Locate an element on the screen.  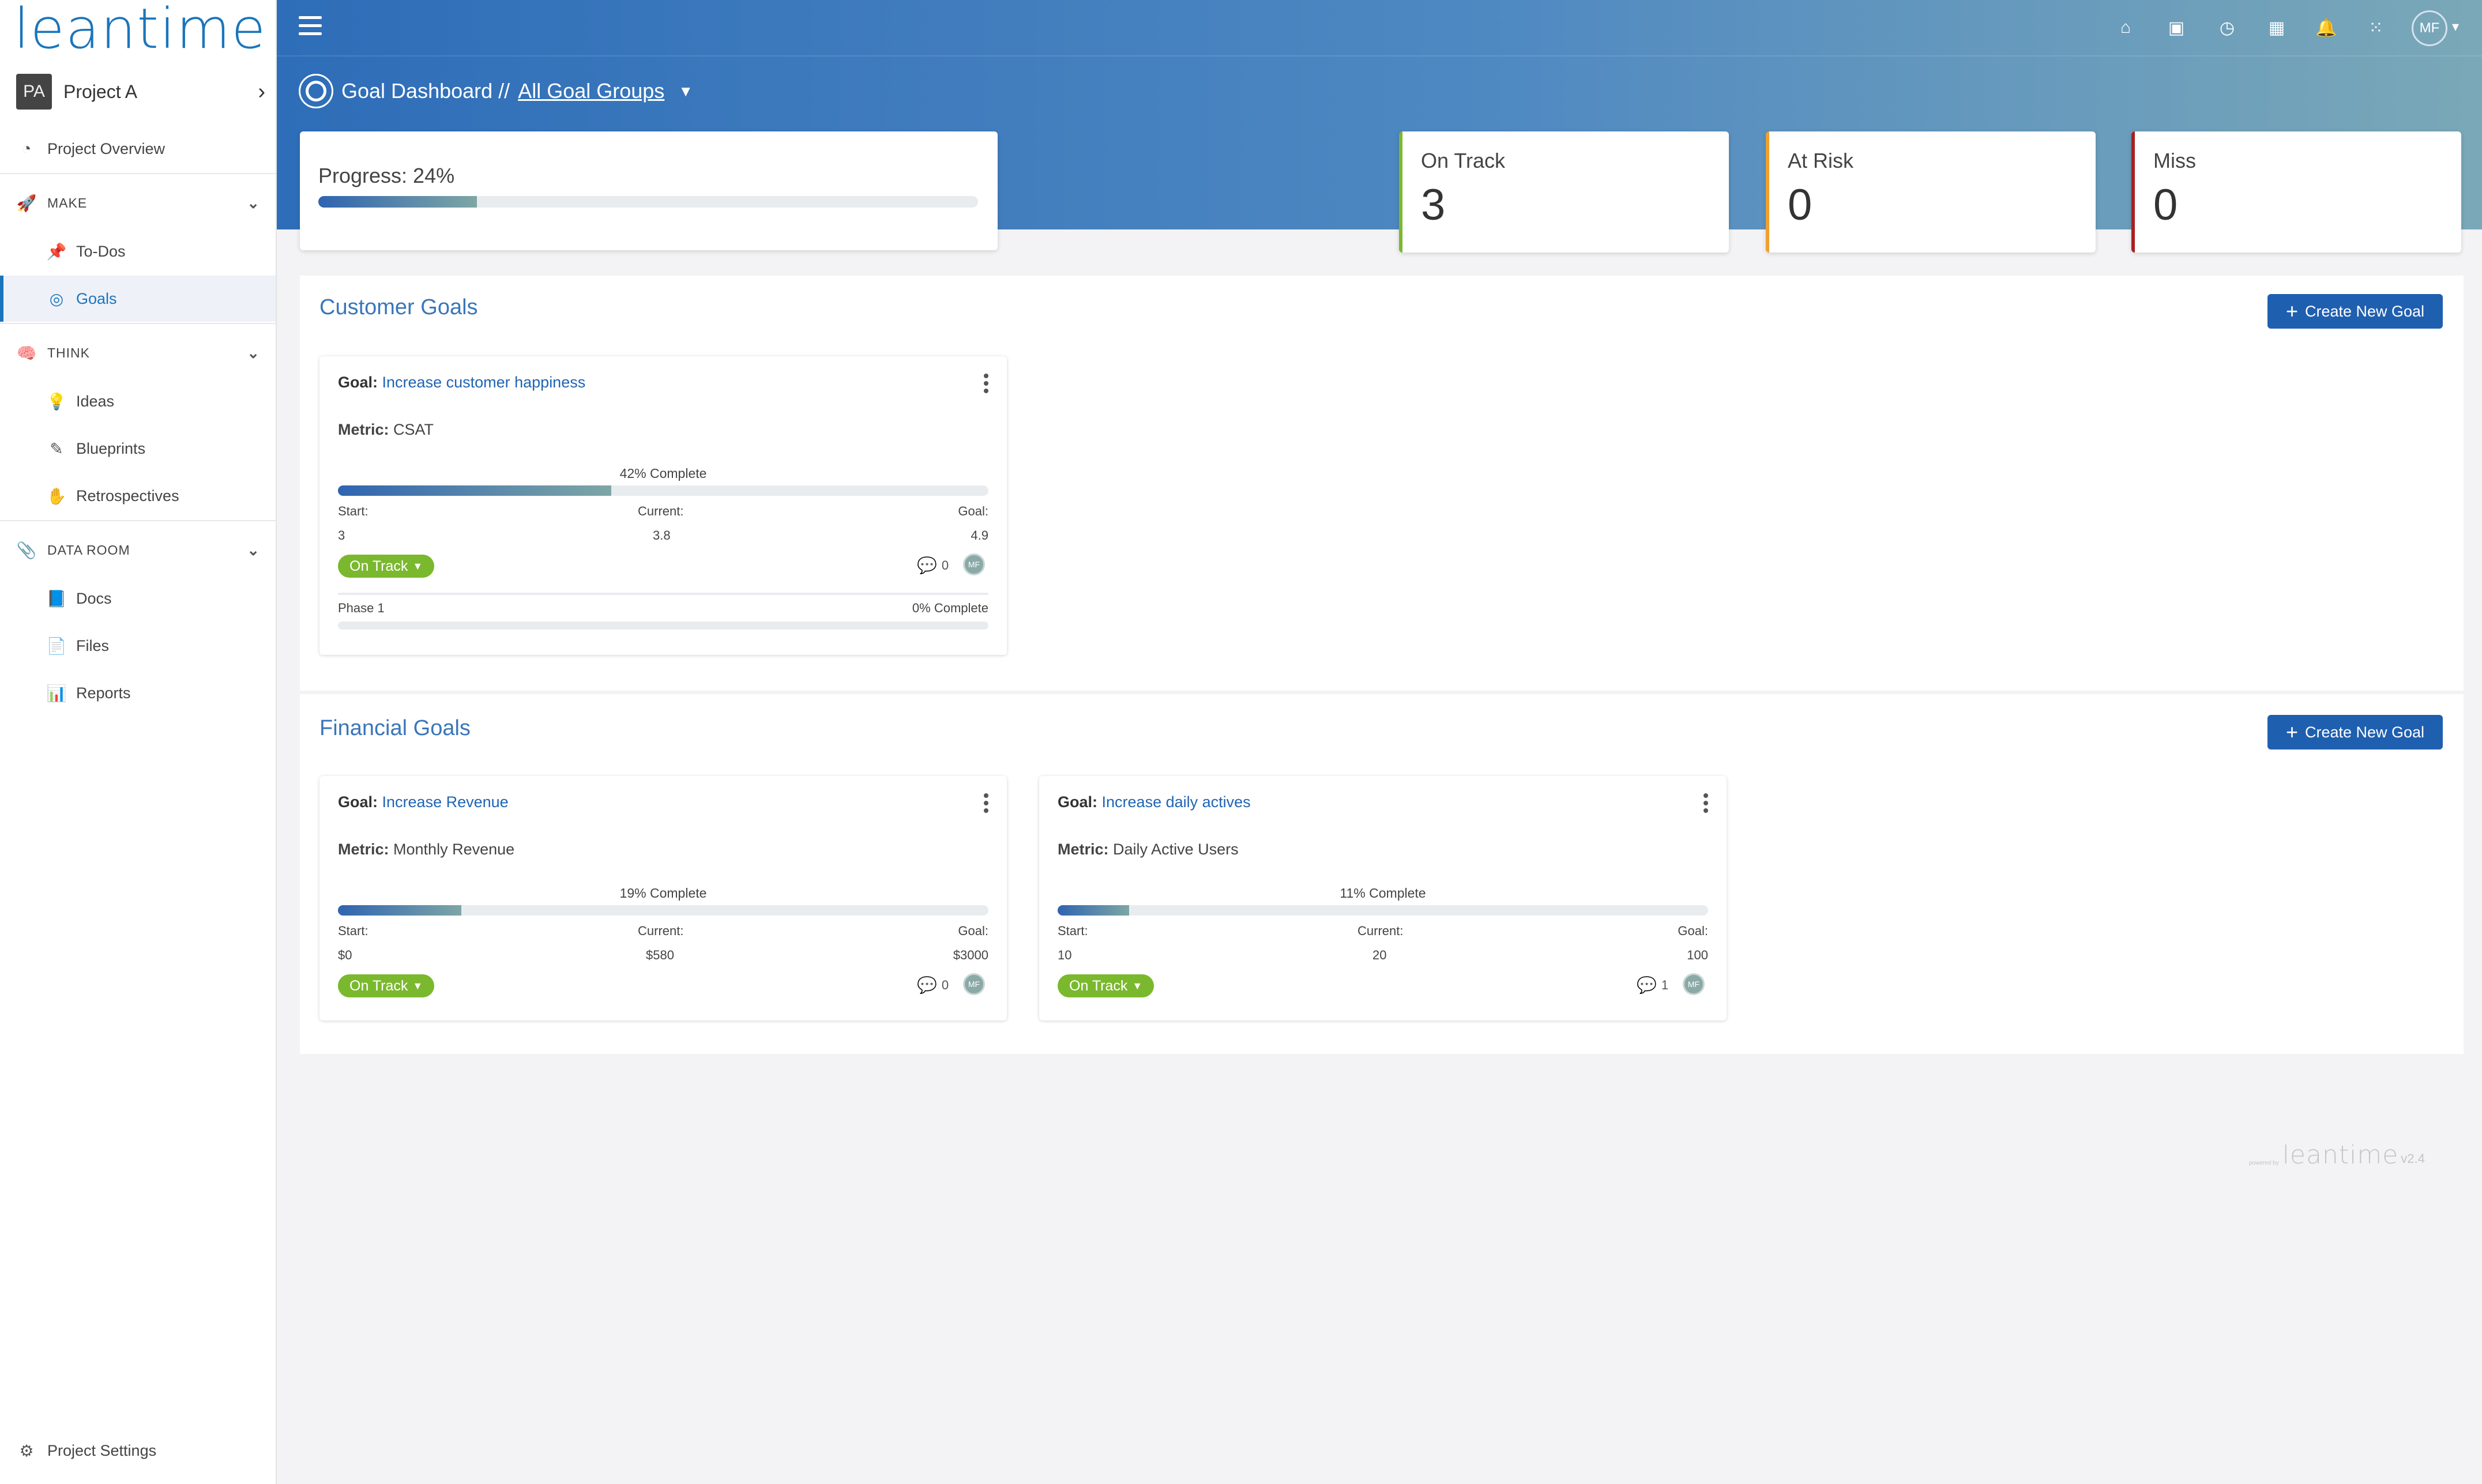
calendar-icon: ▦ is located at coordinates (2276, 27).